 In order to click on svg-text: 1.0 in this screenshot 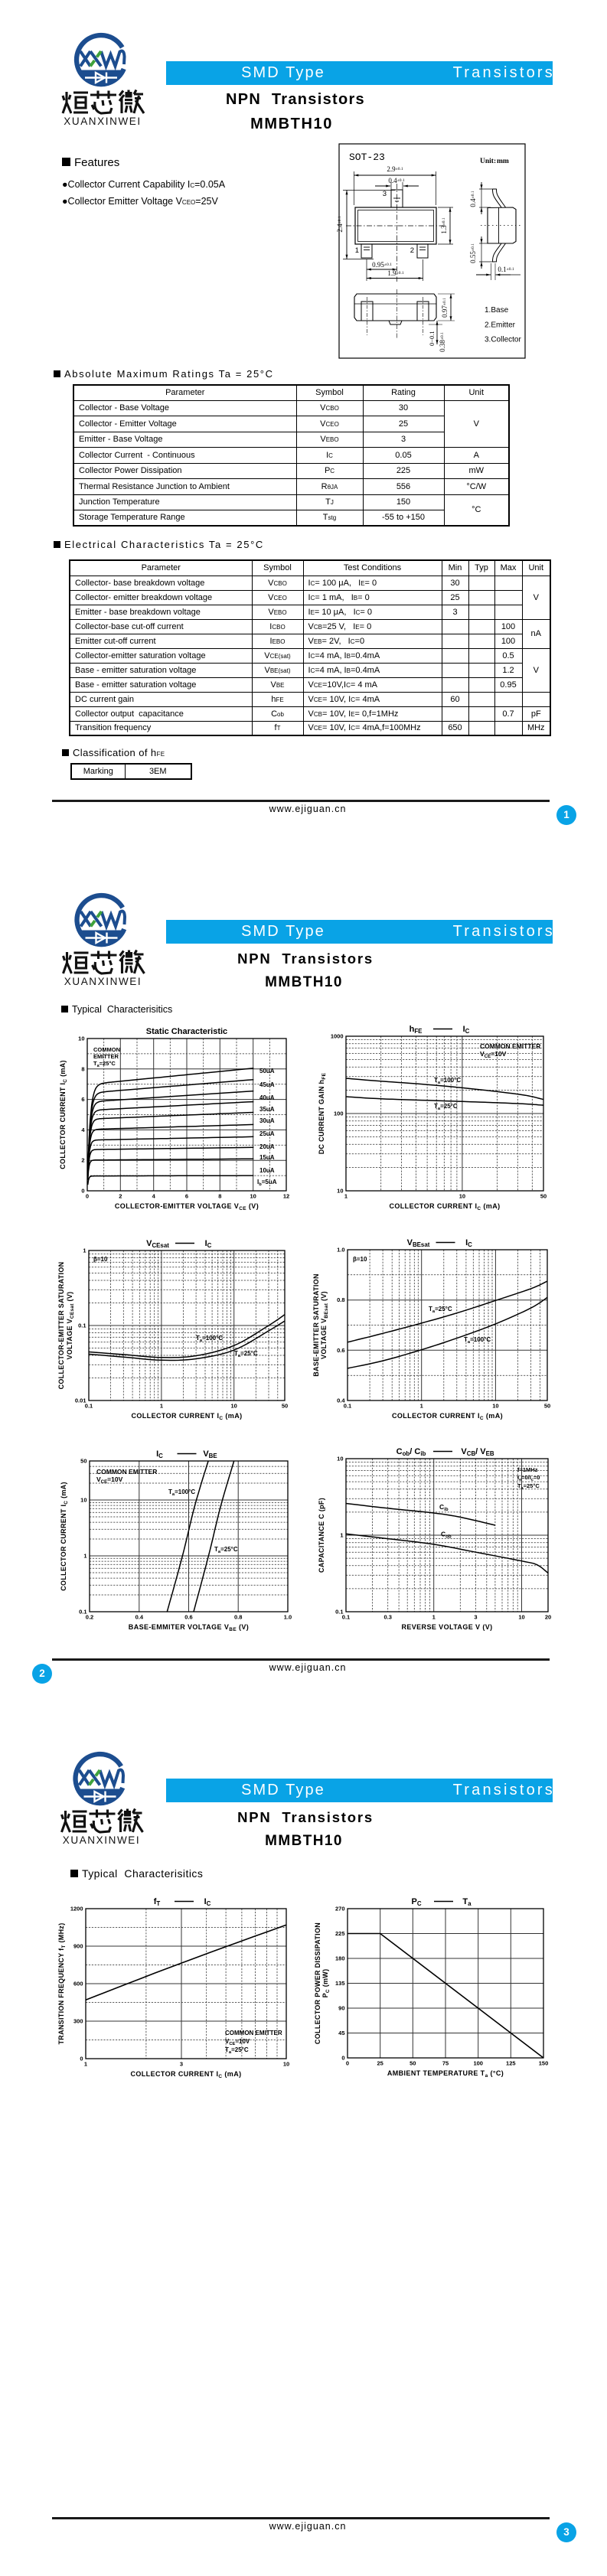, I will do `click(288, 1618)`.